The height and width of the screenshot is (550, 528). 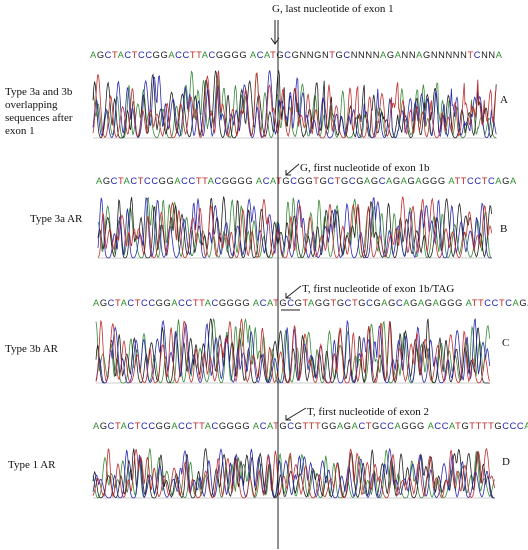 I want to click on annotation-c: T, first nucleotide of exon 1b/TAG, so click(x=378, y=289).